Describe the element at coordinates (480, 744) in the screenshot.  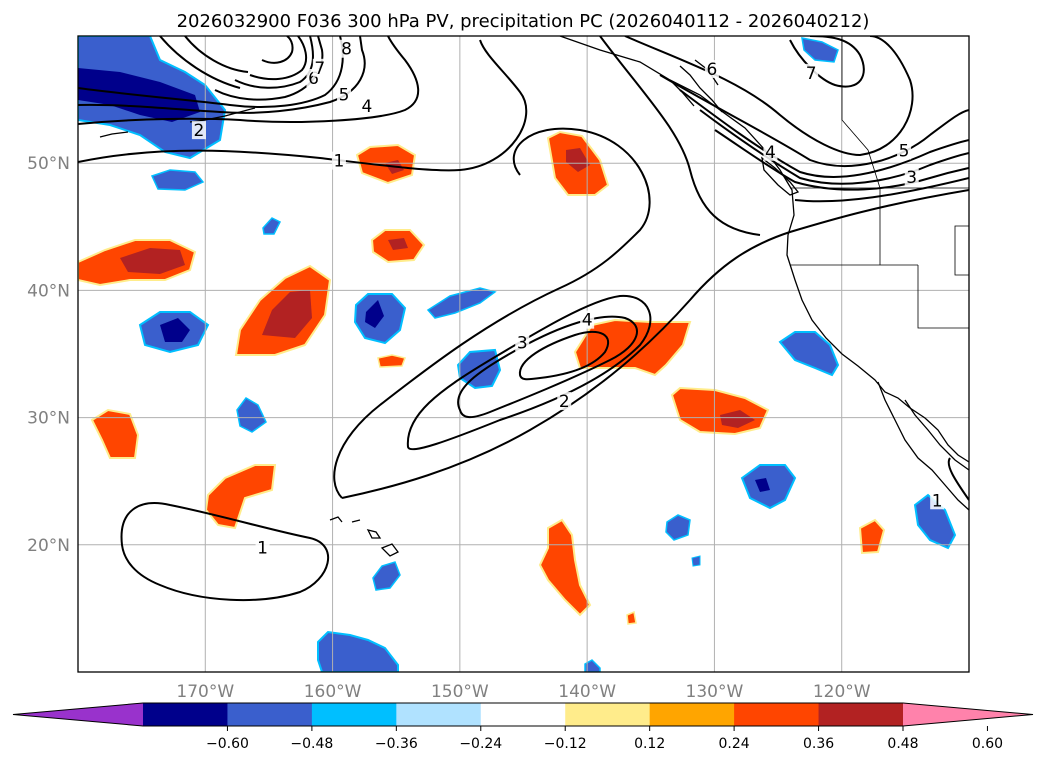
I see `colorbar-tick-label: −0.24` at that location.